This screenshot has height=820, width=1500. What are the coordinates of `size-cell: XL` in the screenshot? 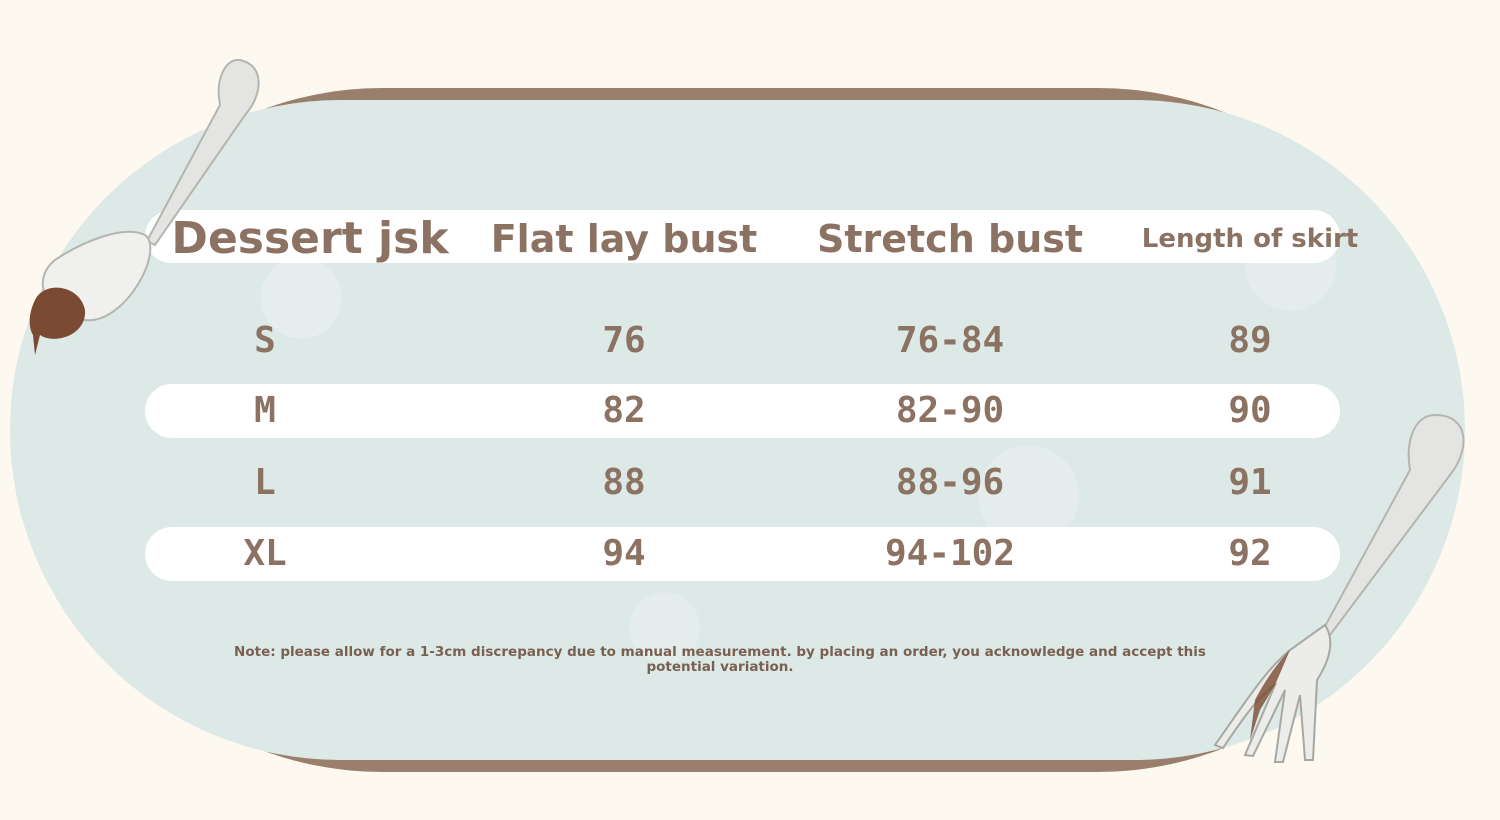 It's located at (265, 553).